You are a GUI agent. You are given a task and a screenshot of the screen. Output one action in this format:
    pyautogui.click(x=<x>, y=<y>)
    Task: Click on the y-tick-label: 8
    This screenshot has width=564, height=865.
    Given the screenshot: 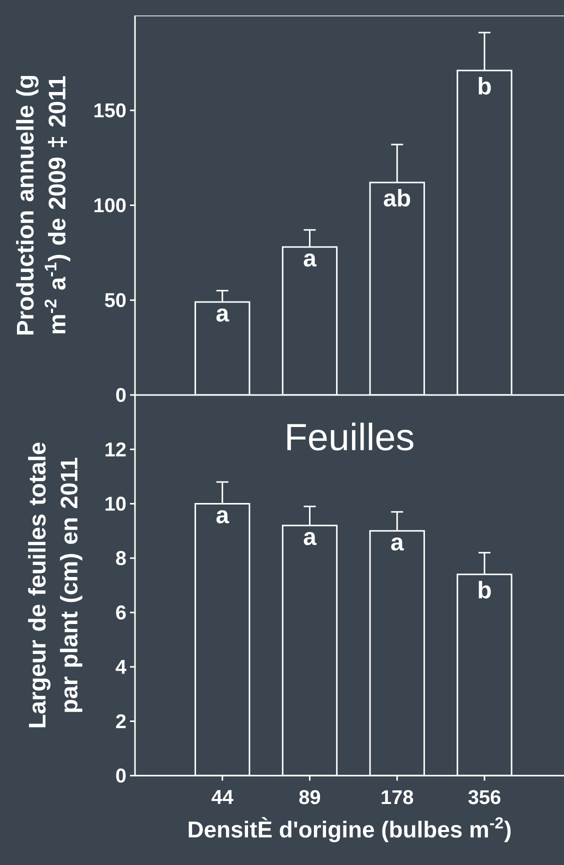 What is the action you would take?
    pyautogui.click(x=121, y=558)
    